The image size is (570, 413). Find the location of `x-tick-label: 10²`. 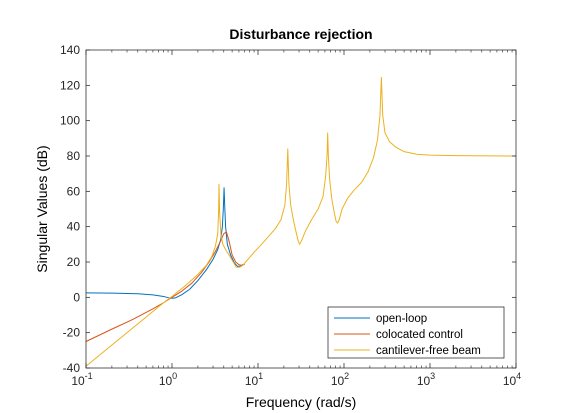

x-tick-label: 10² is located at coordinates (340, 379).